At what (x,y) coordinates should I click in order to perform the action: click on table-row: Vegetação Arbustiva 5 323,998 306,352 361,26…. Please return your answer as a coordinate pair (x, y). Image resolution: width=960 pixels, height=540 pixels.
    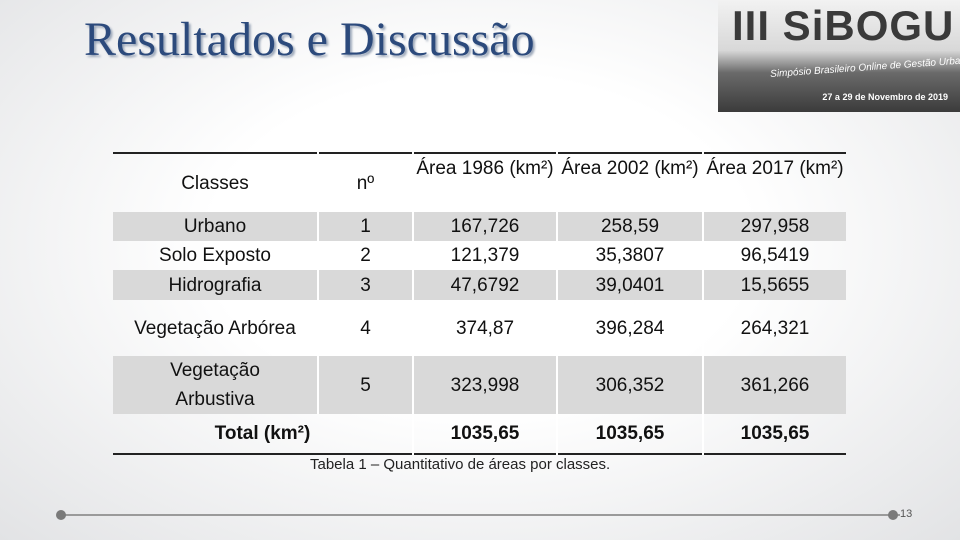
    Looking at the image, I should click on (479, 385).